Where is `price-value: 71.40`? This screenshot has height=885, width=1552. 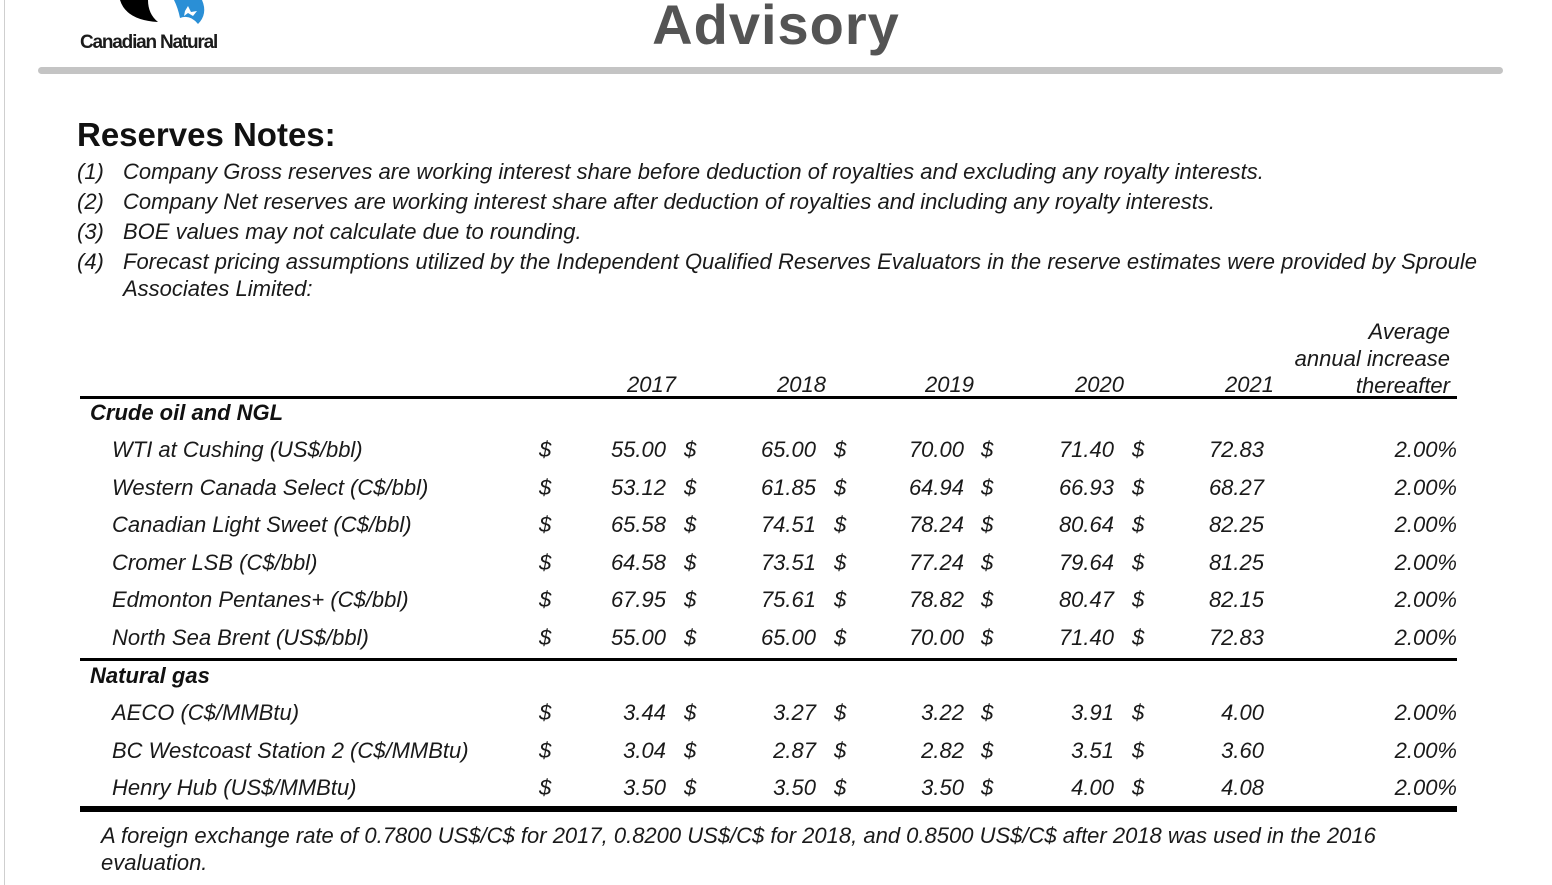 price-value: 71.40 is located at coordinates (1086, 637).